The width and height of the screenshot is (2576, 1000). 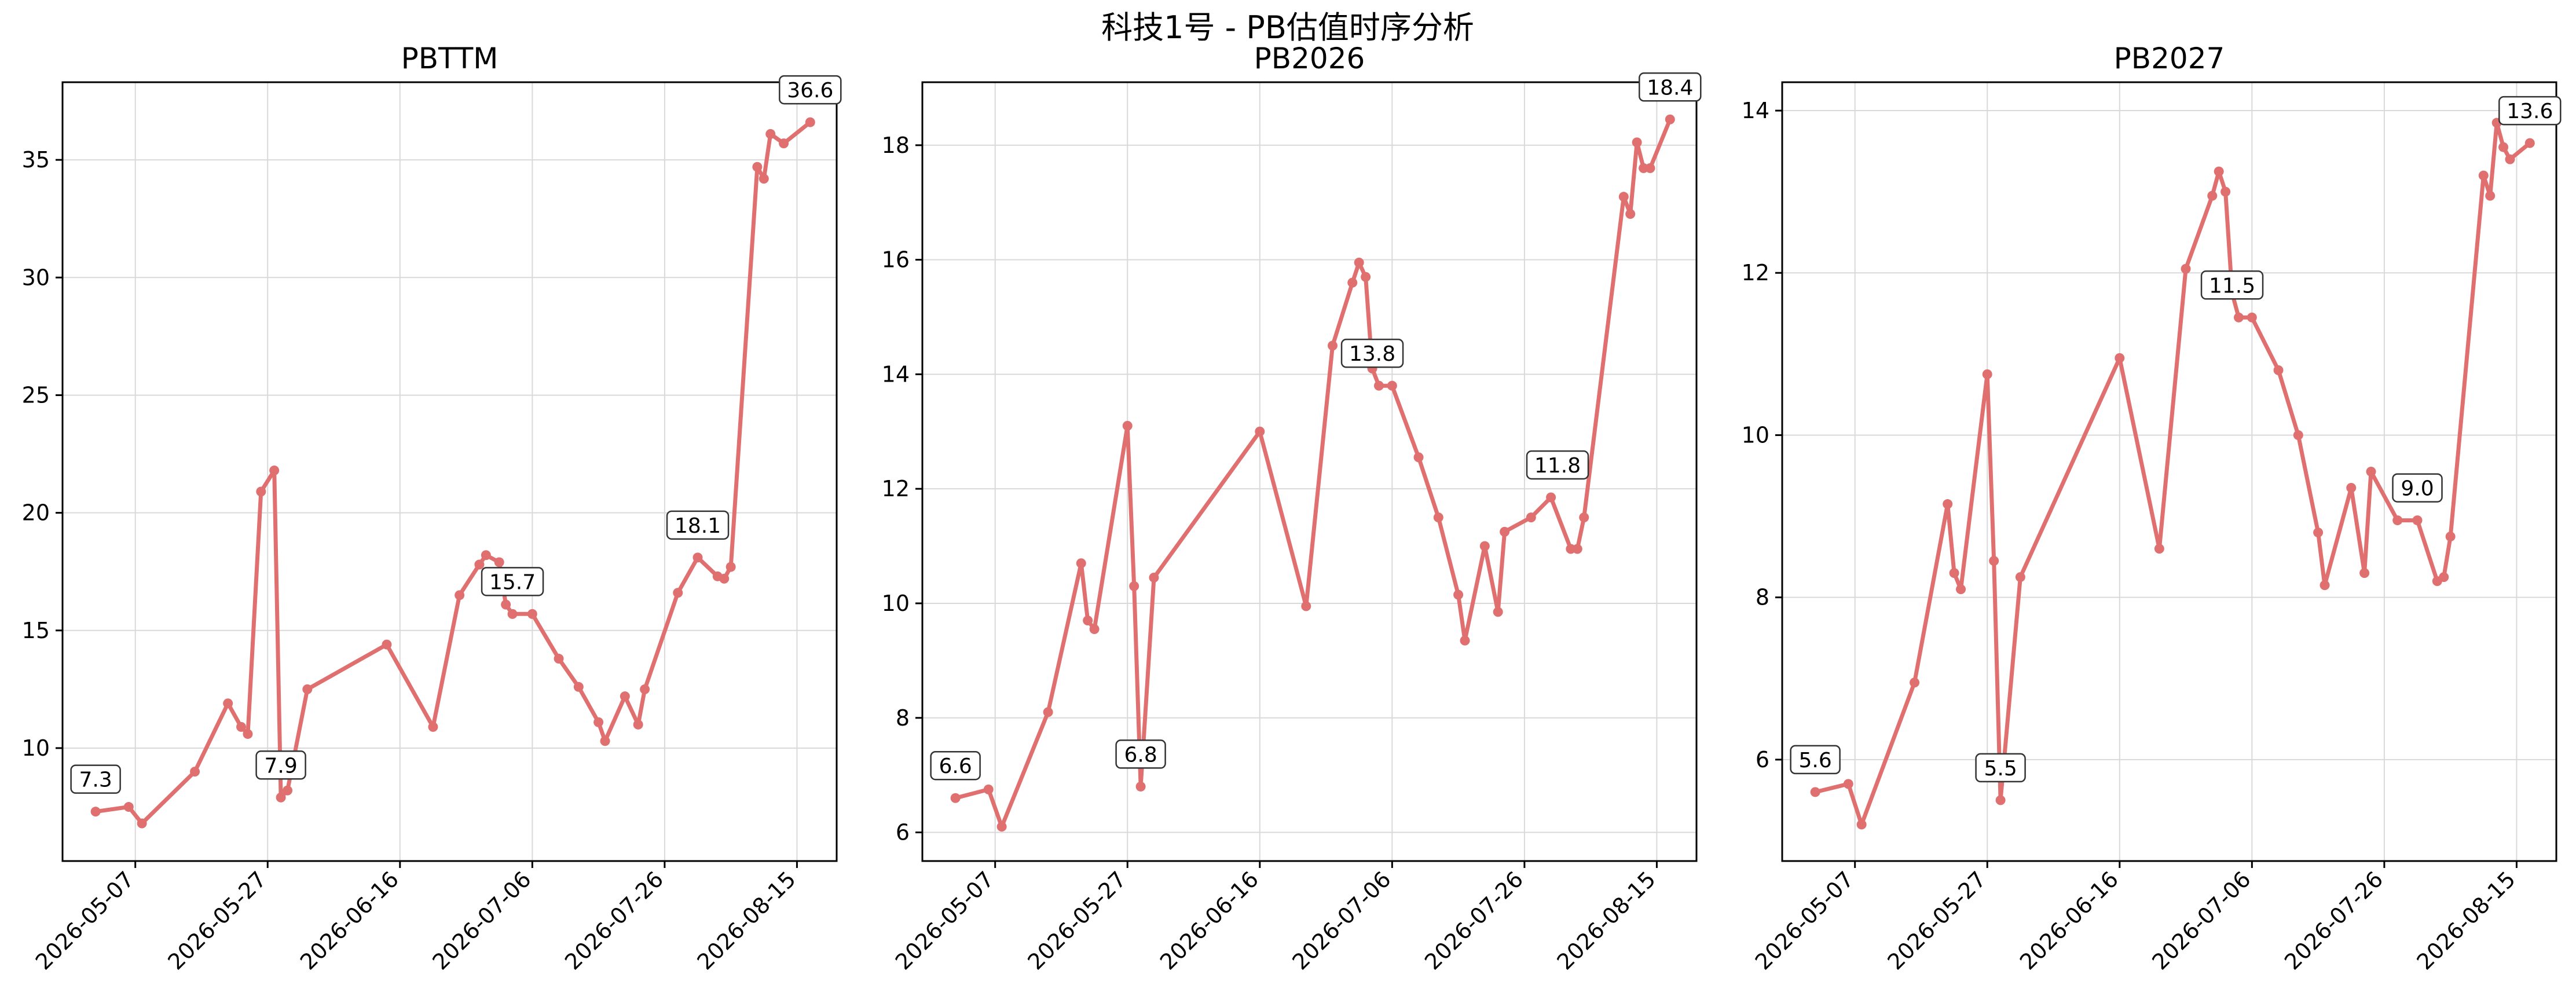 What do you see at coordinates (1341, 920) in the screenshot?
I see `x-tick-label: 2026-07-06` at bounding box center [1341, 920].